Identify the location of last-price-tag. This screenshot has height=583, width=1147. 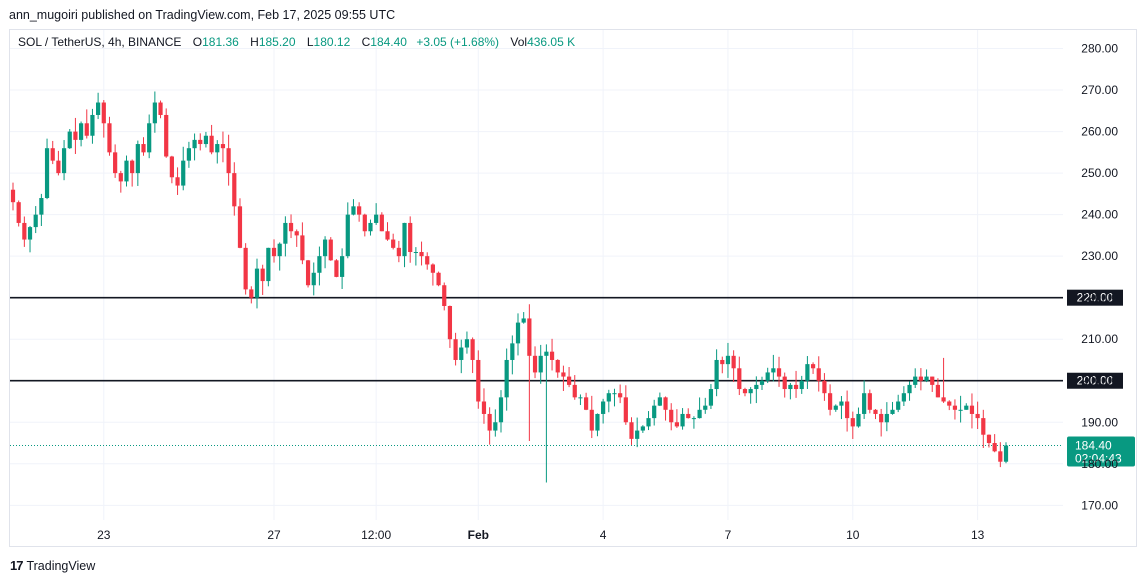
(1101, 451).